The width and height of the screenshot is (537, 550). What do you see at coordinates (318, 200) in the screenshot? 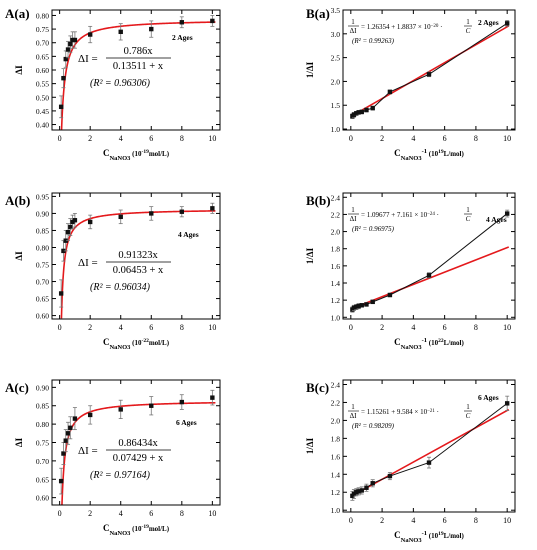
I see `panel-label: B(b)` at bounding box center [318, 200].